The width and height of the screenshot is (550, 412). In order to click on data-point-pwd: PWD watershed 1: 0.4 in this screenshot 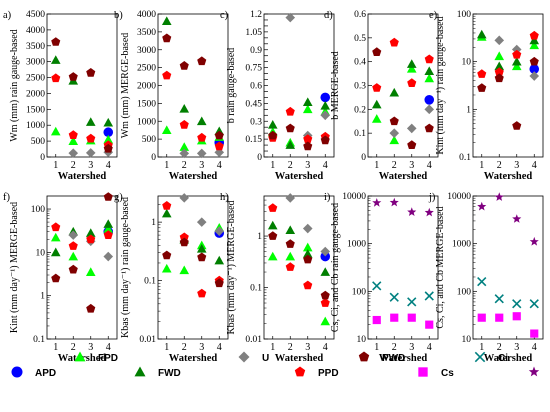, I will do `click(377, 51)`.